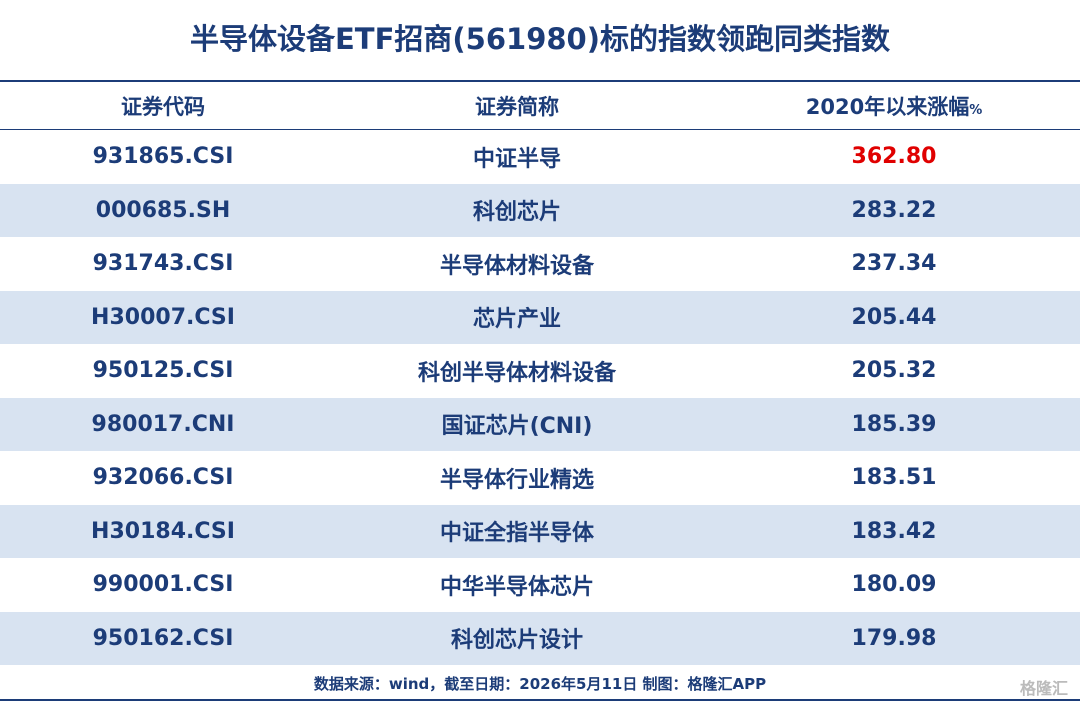 Image resolution: width=1080 pixels, height=707 pixels. I want to click on table-cell: H30007.CSI, so click(163, 317).